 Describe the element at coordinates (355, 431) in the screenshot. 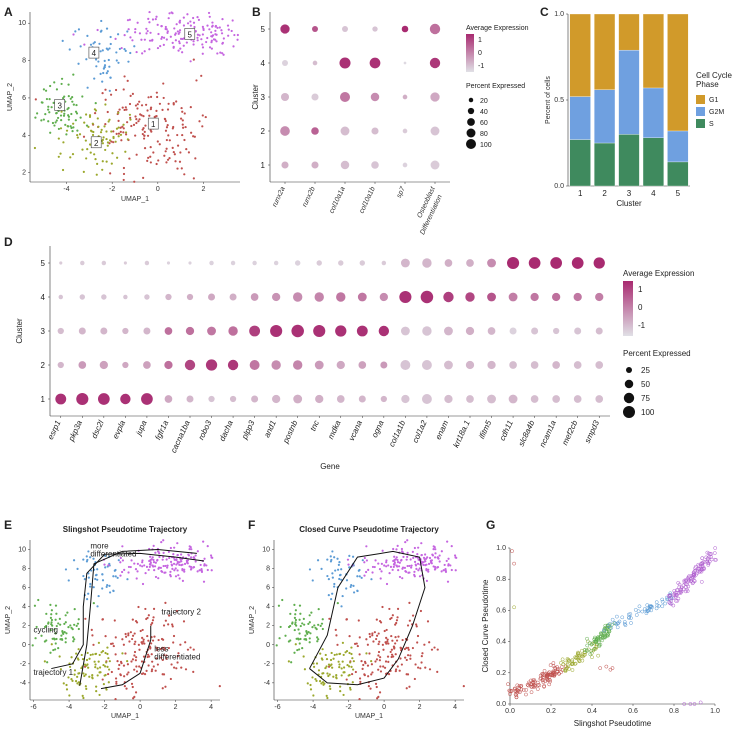

I see `d-gene-label: vcana` at that location.